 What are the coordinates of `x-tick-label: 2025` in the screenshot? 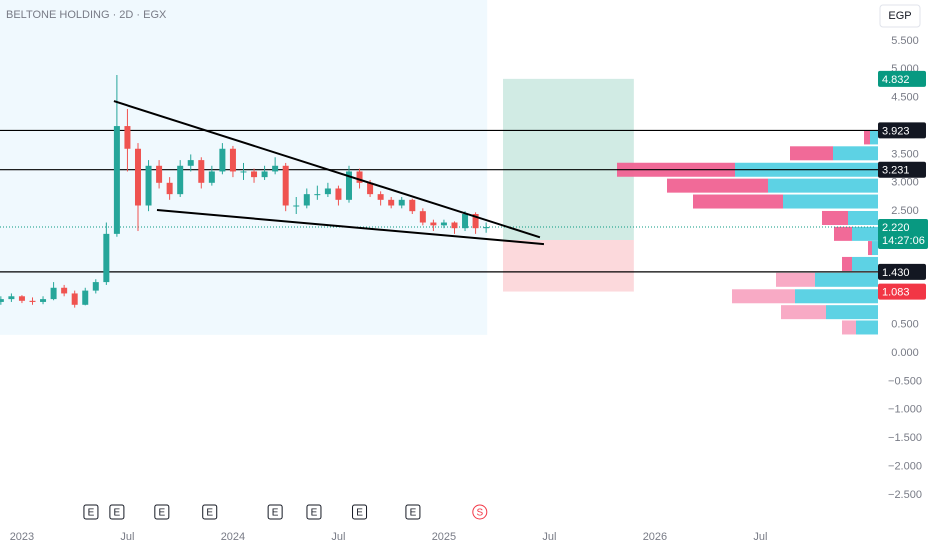 It's located at (444, 537).